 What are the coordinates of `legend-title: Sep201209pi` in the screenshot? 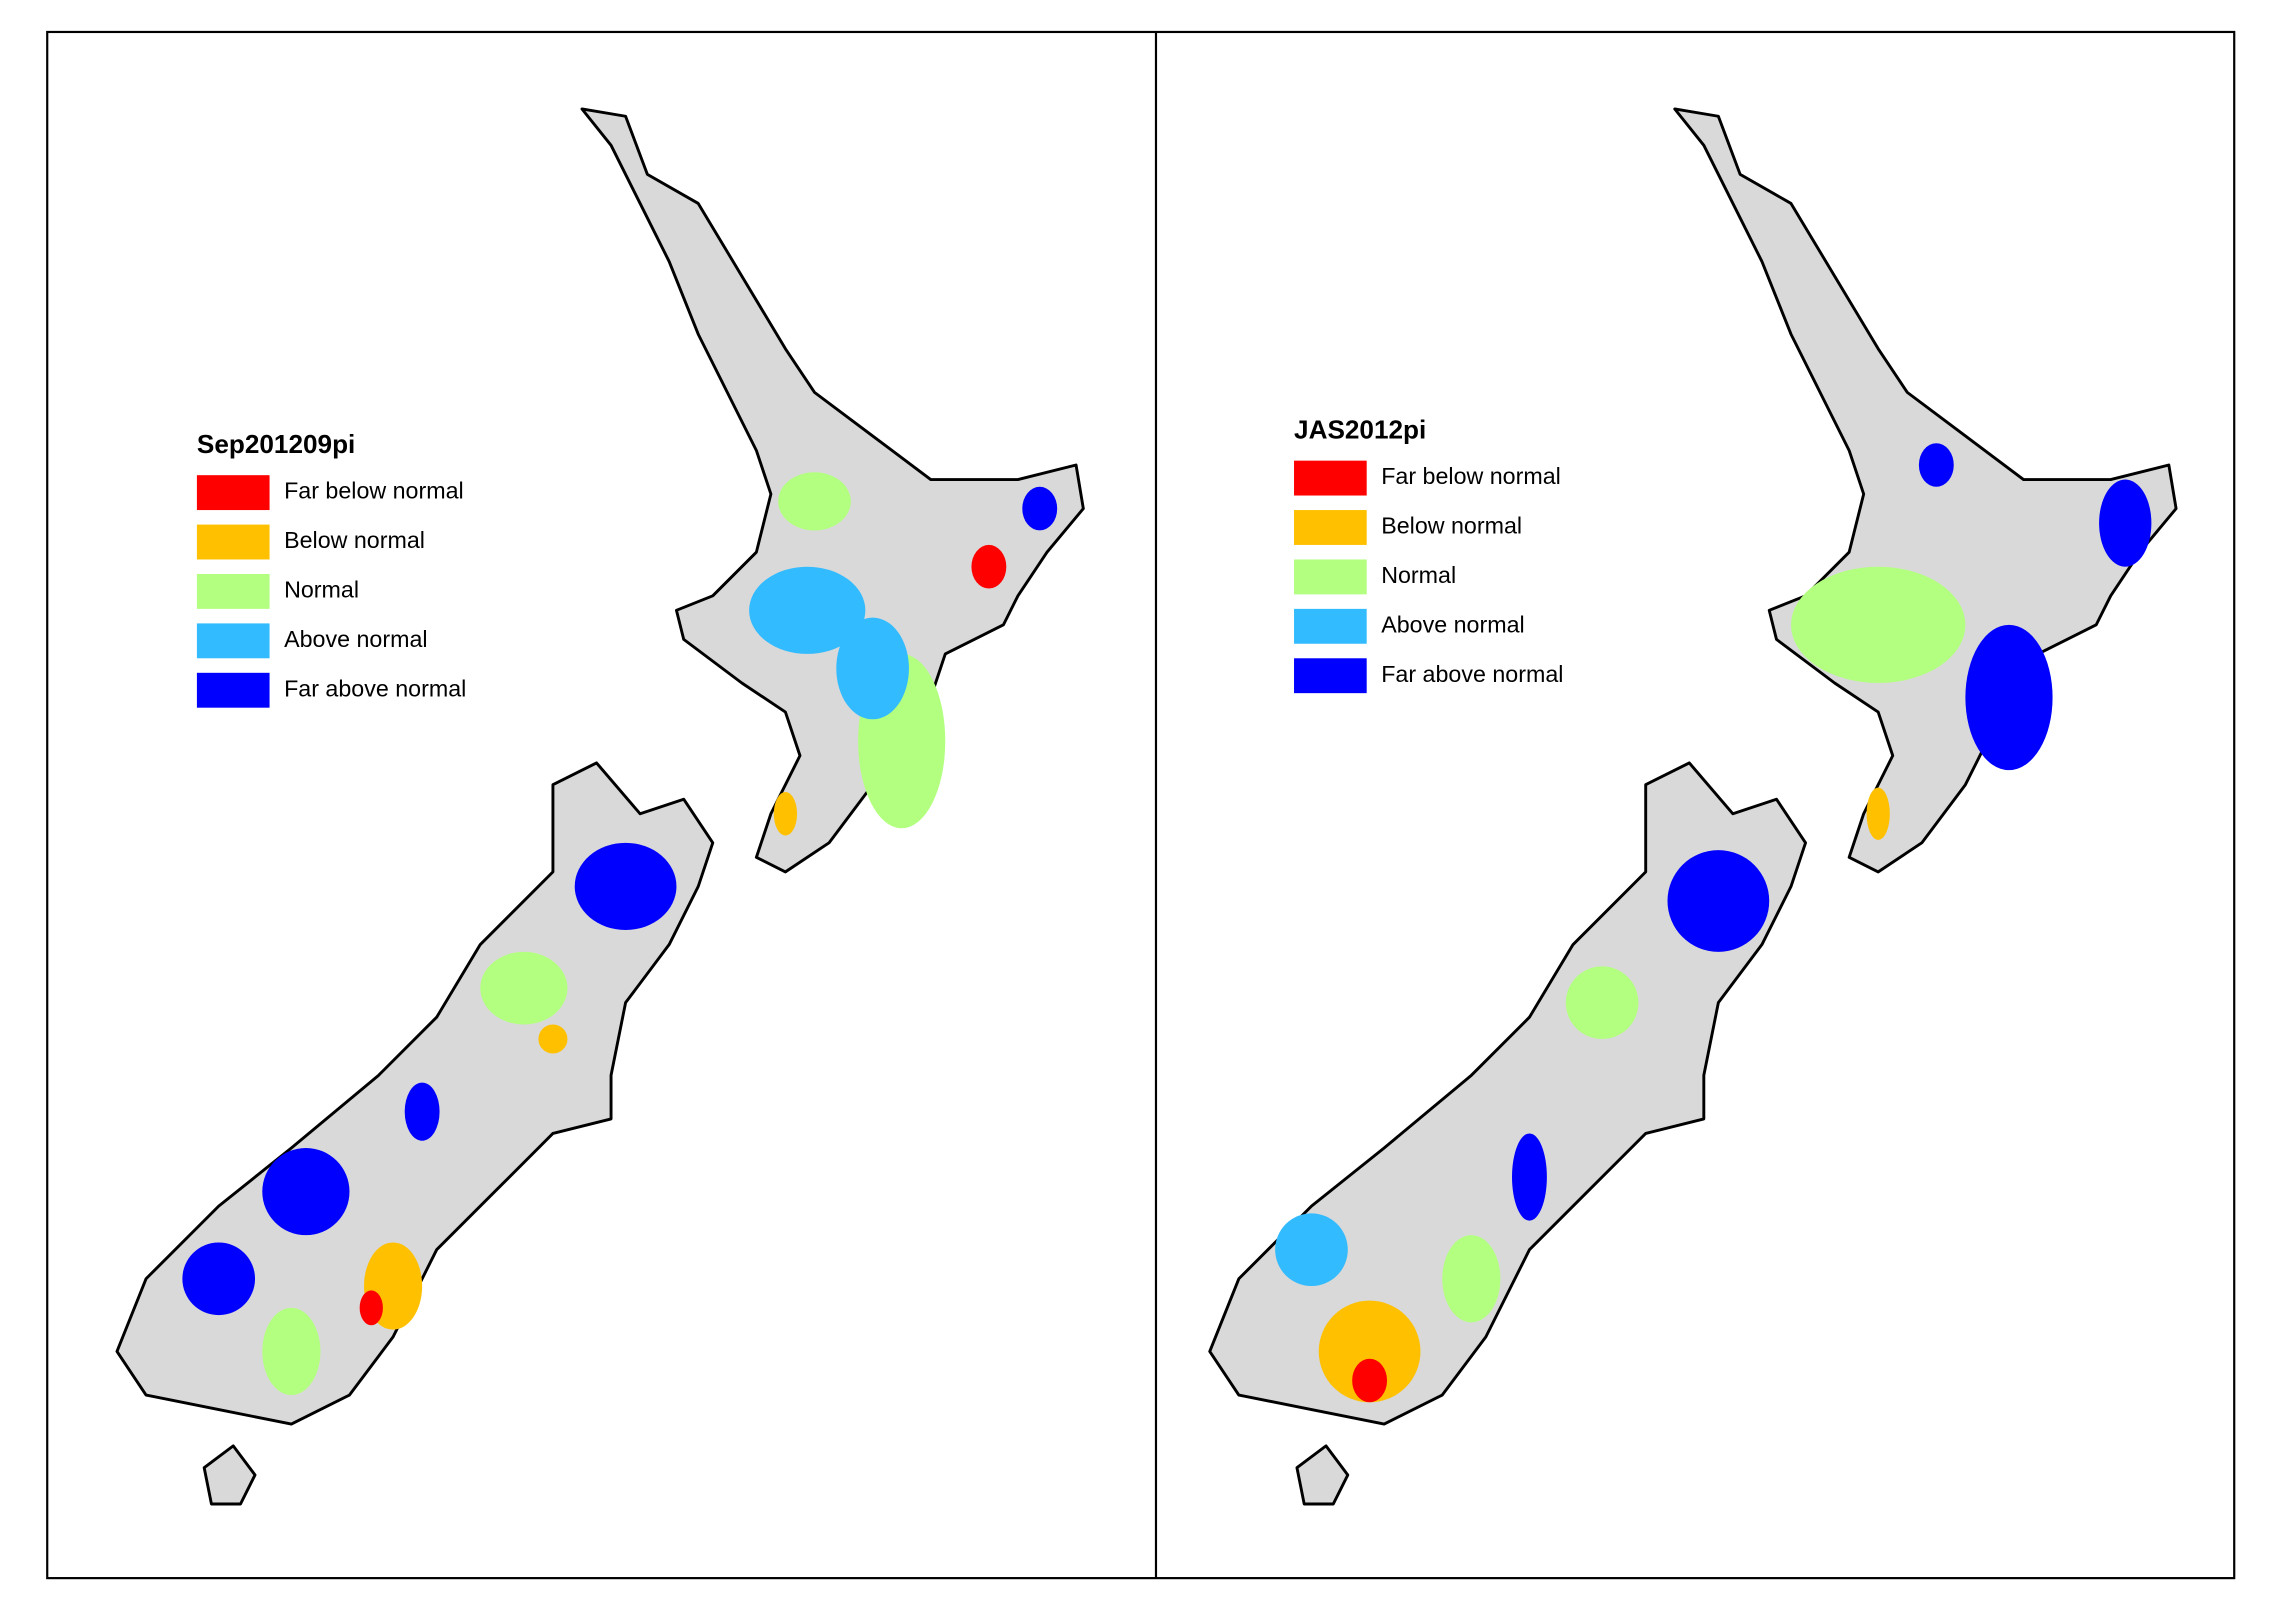 It's located at (276, 444).